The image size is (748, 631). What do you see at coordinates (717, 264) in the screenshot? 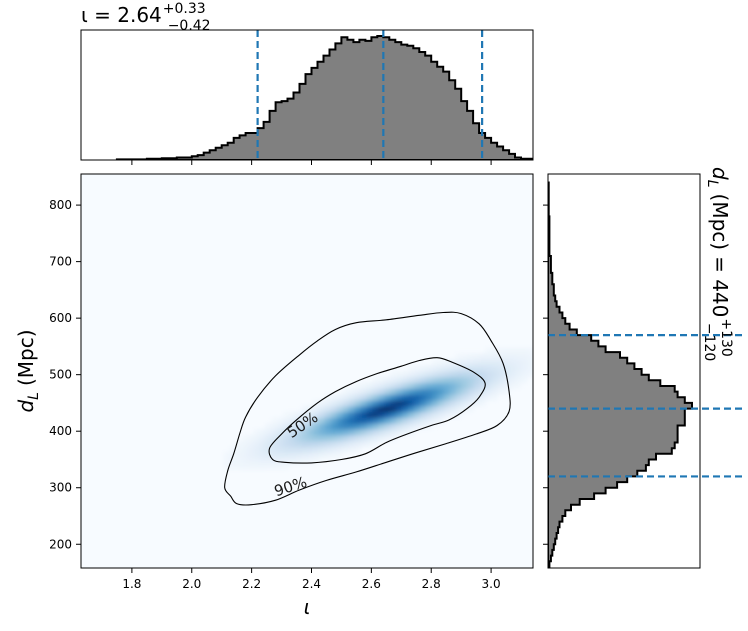
I see `svg-text: dL(Mpc)= 440+130−120` at bounding box center [717, 264].